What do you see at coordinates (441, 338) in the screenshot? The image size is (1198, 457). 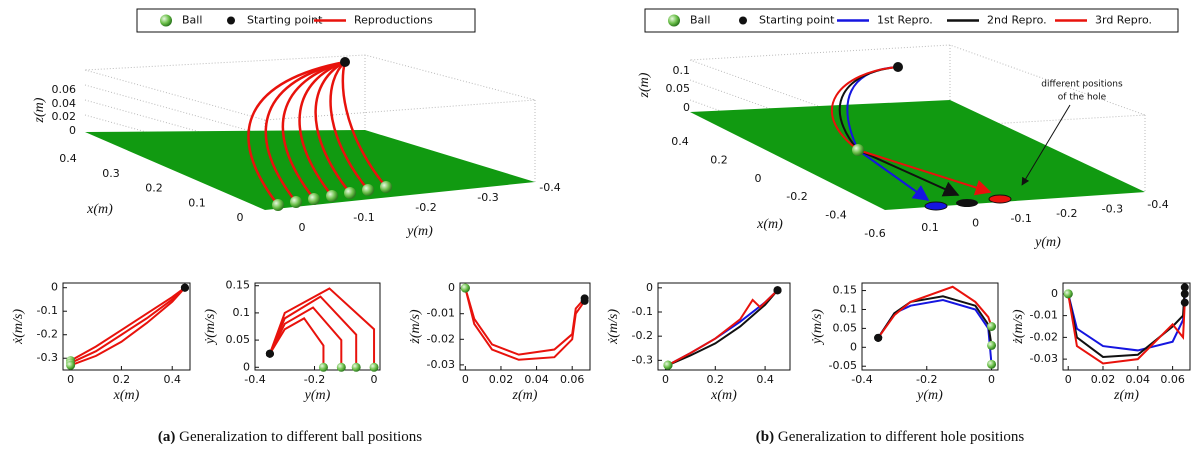 I see `y-tick-label: -0.02` at bounding box center [441, 338].